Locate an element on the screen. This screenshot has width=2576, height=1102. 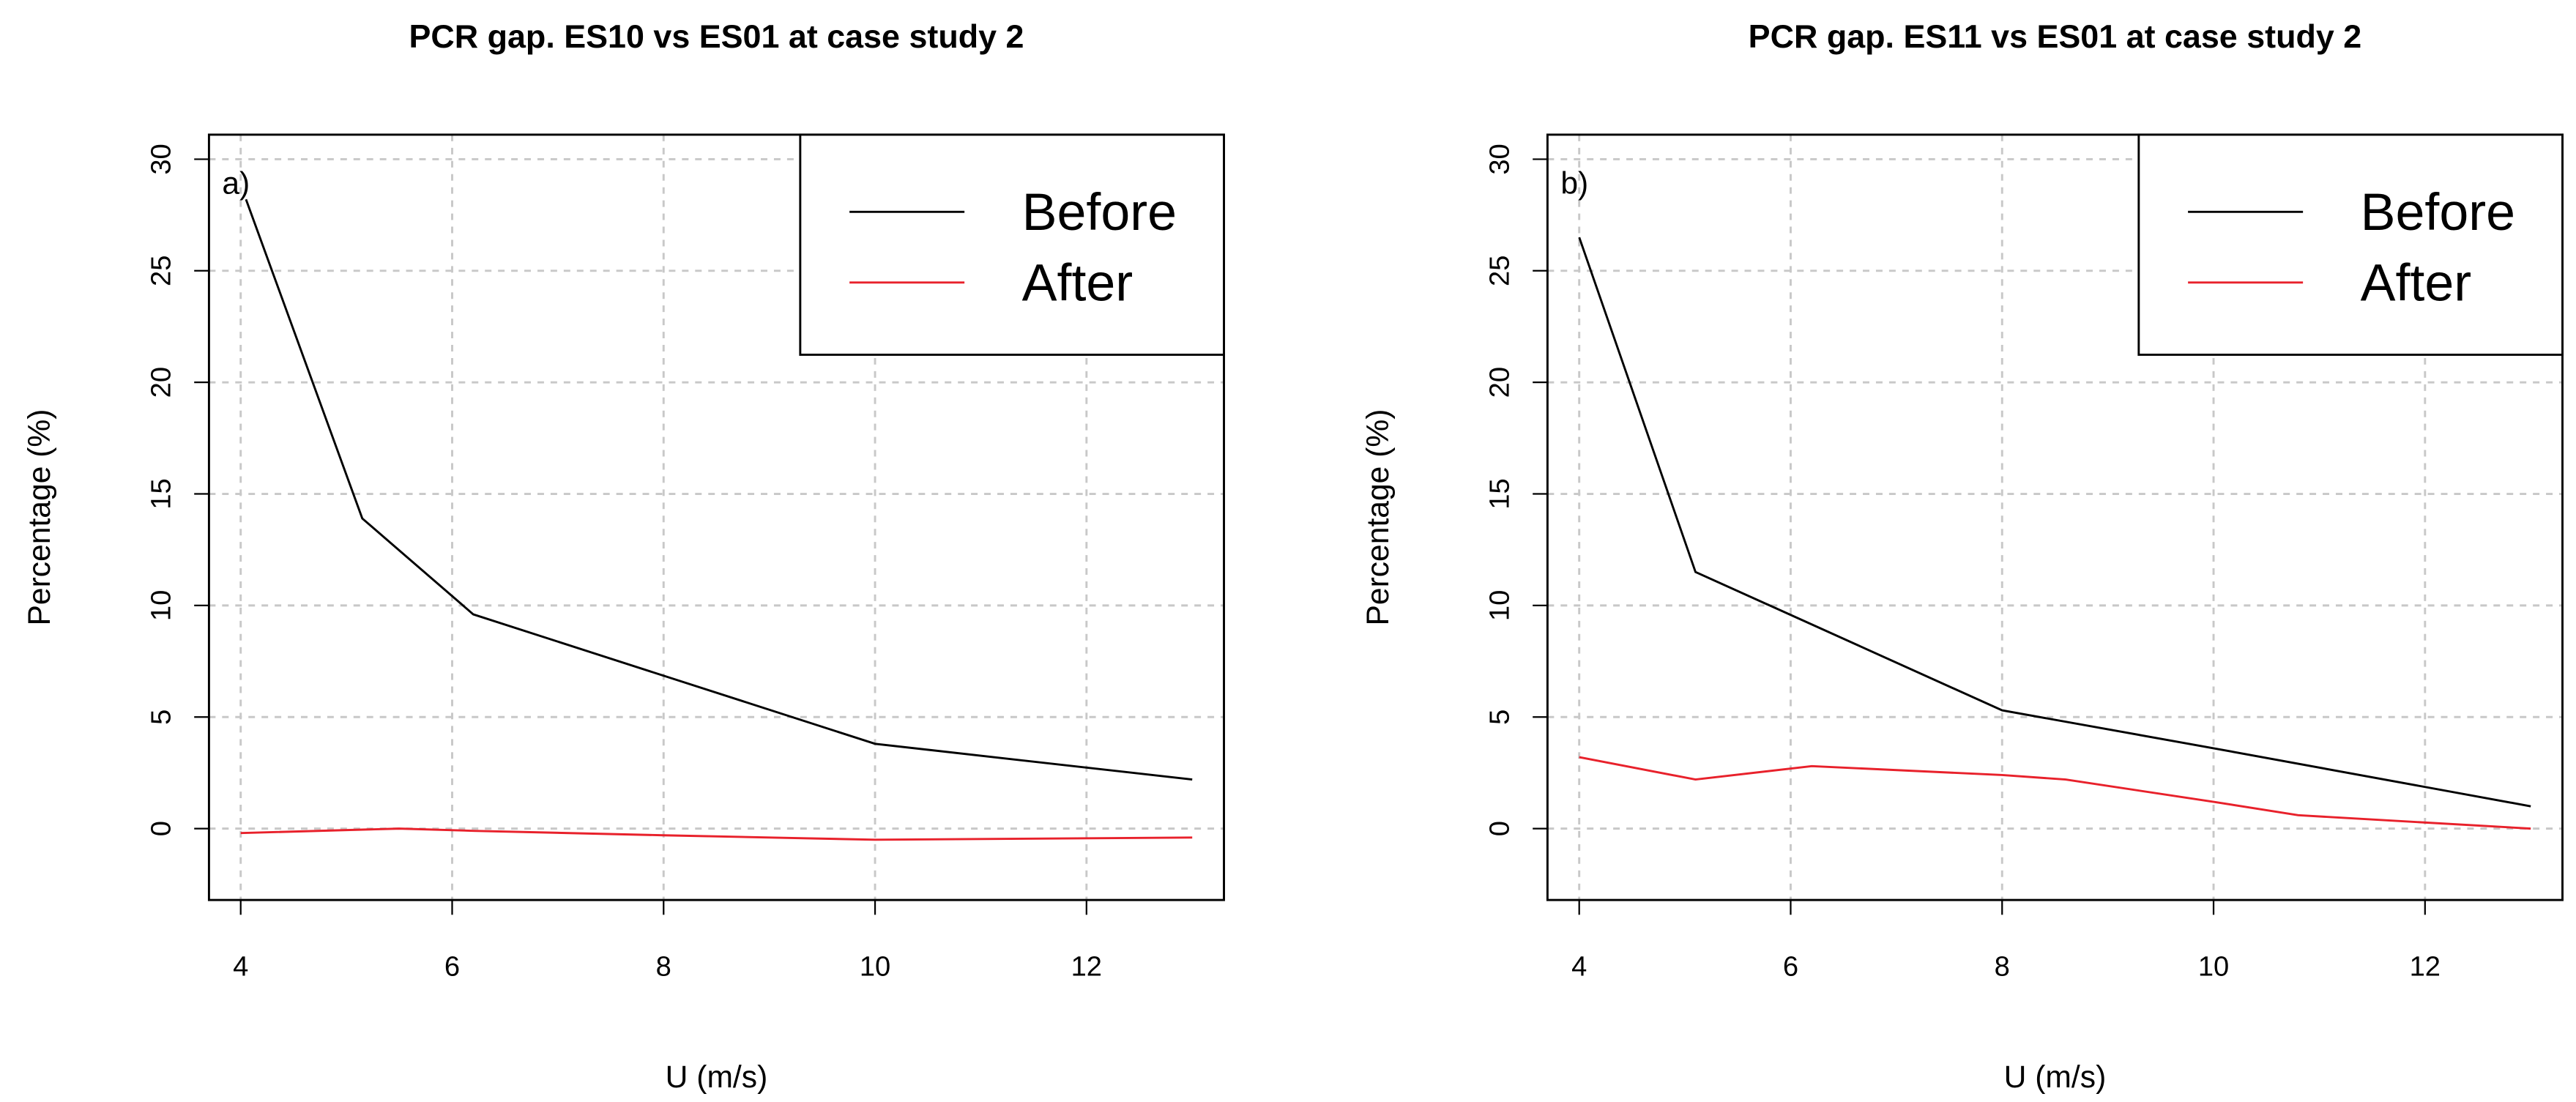
chart-title: PCR gap. ES11 vs ES01 at case study 2 is located at coordinates (2055, 36).